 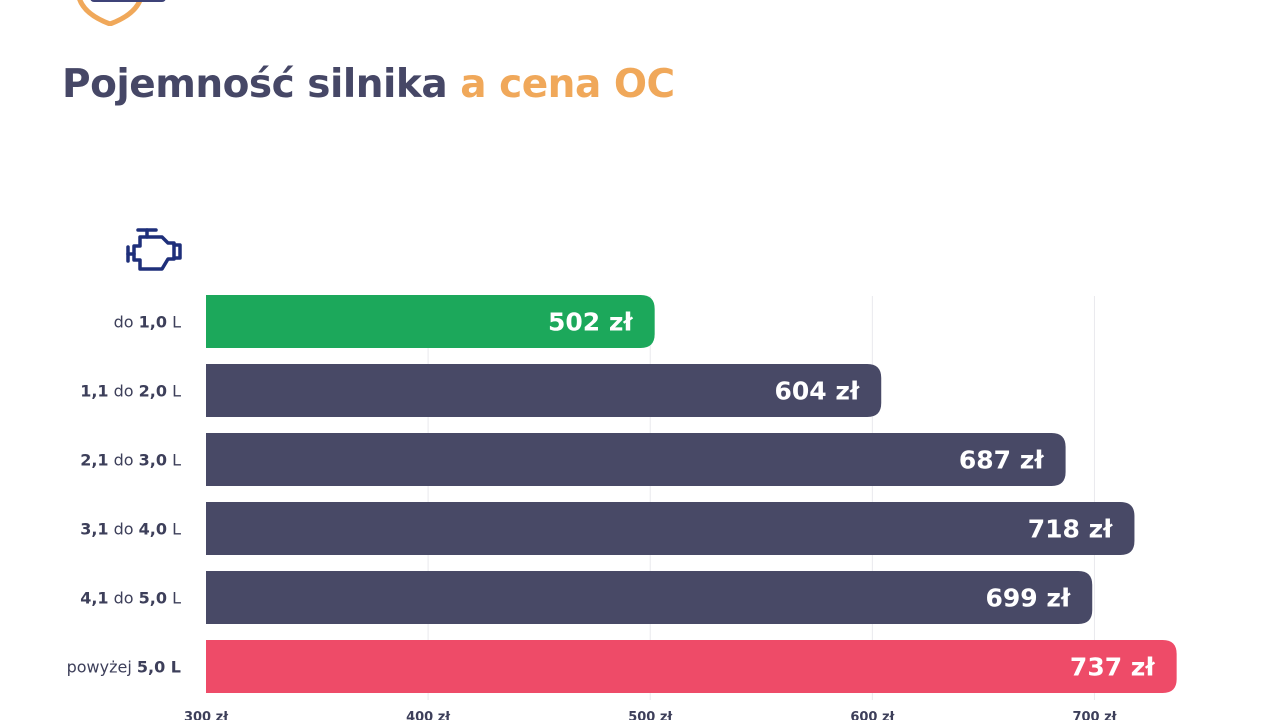 I want to click on category-label: do 1,0 L, so click(x=147, y=322).